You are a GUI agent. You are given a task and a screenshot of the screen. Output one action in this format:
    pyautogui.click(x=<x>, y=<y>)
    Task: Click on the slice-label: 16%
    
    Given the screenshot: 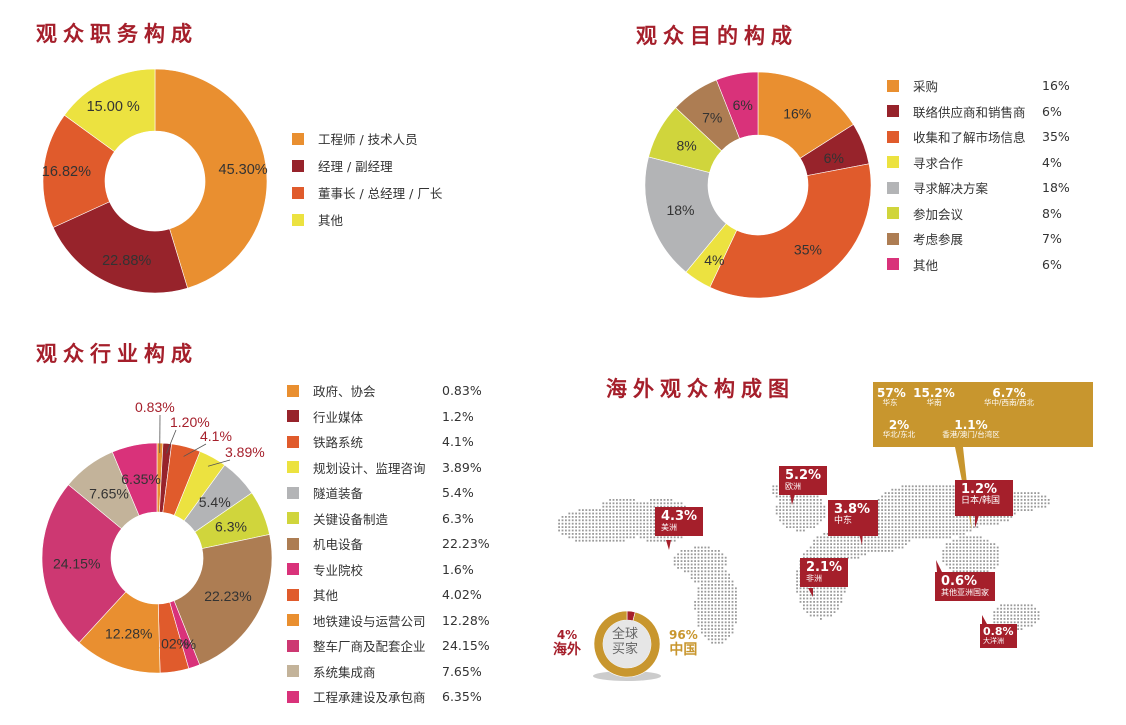 What is the action you would take?
    pyautogui.click(x=797, y=114)
    